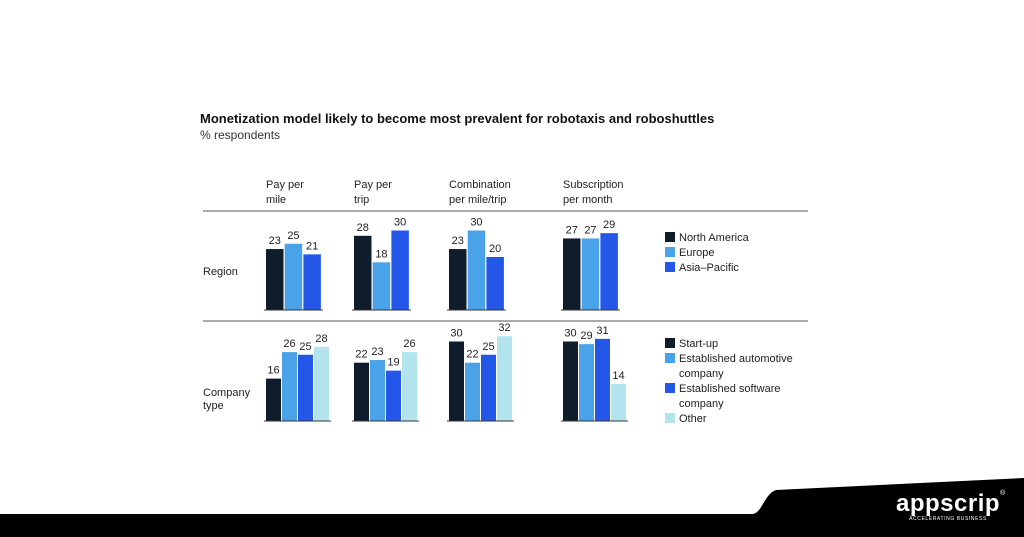 This screenshot has height=537, width=1024. Describe the element at coordinates (477, 200) in the screenshot. I see `category-label: per mile/trip` at that location.